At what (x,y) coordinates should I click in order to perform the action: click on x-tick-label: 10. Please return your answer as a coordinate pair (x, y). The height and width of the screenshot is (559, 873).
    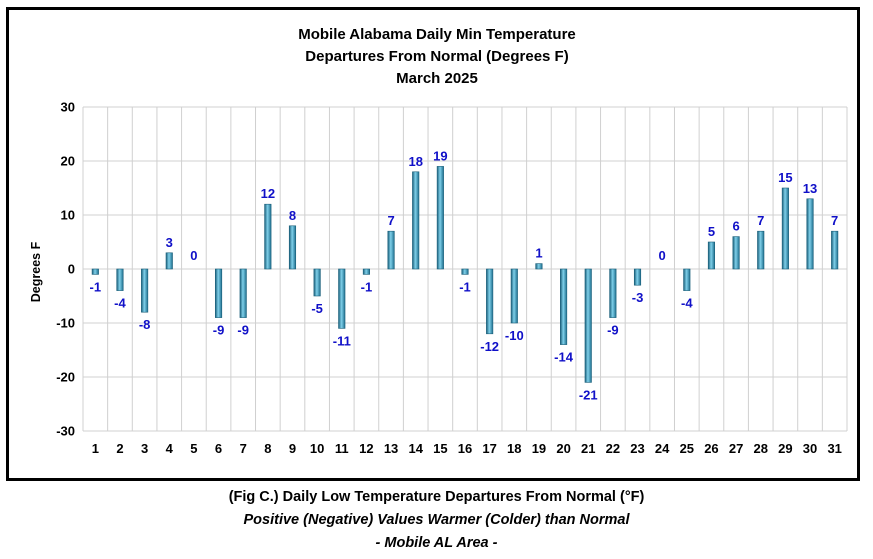
    Looking at the image, I should click on (317, 448).